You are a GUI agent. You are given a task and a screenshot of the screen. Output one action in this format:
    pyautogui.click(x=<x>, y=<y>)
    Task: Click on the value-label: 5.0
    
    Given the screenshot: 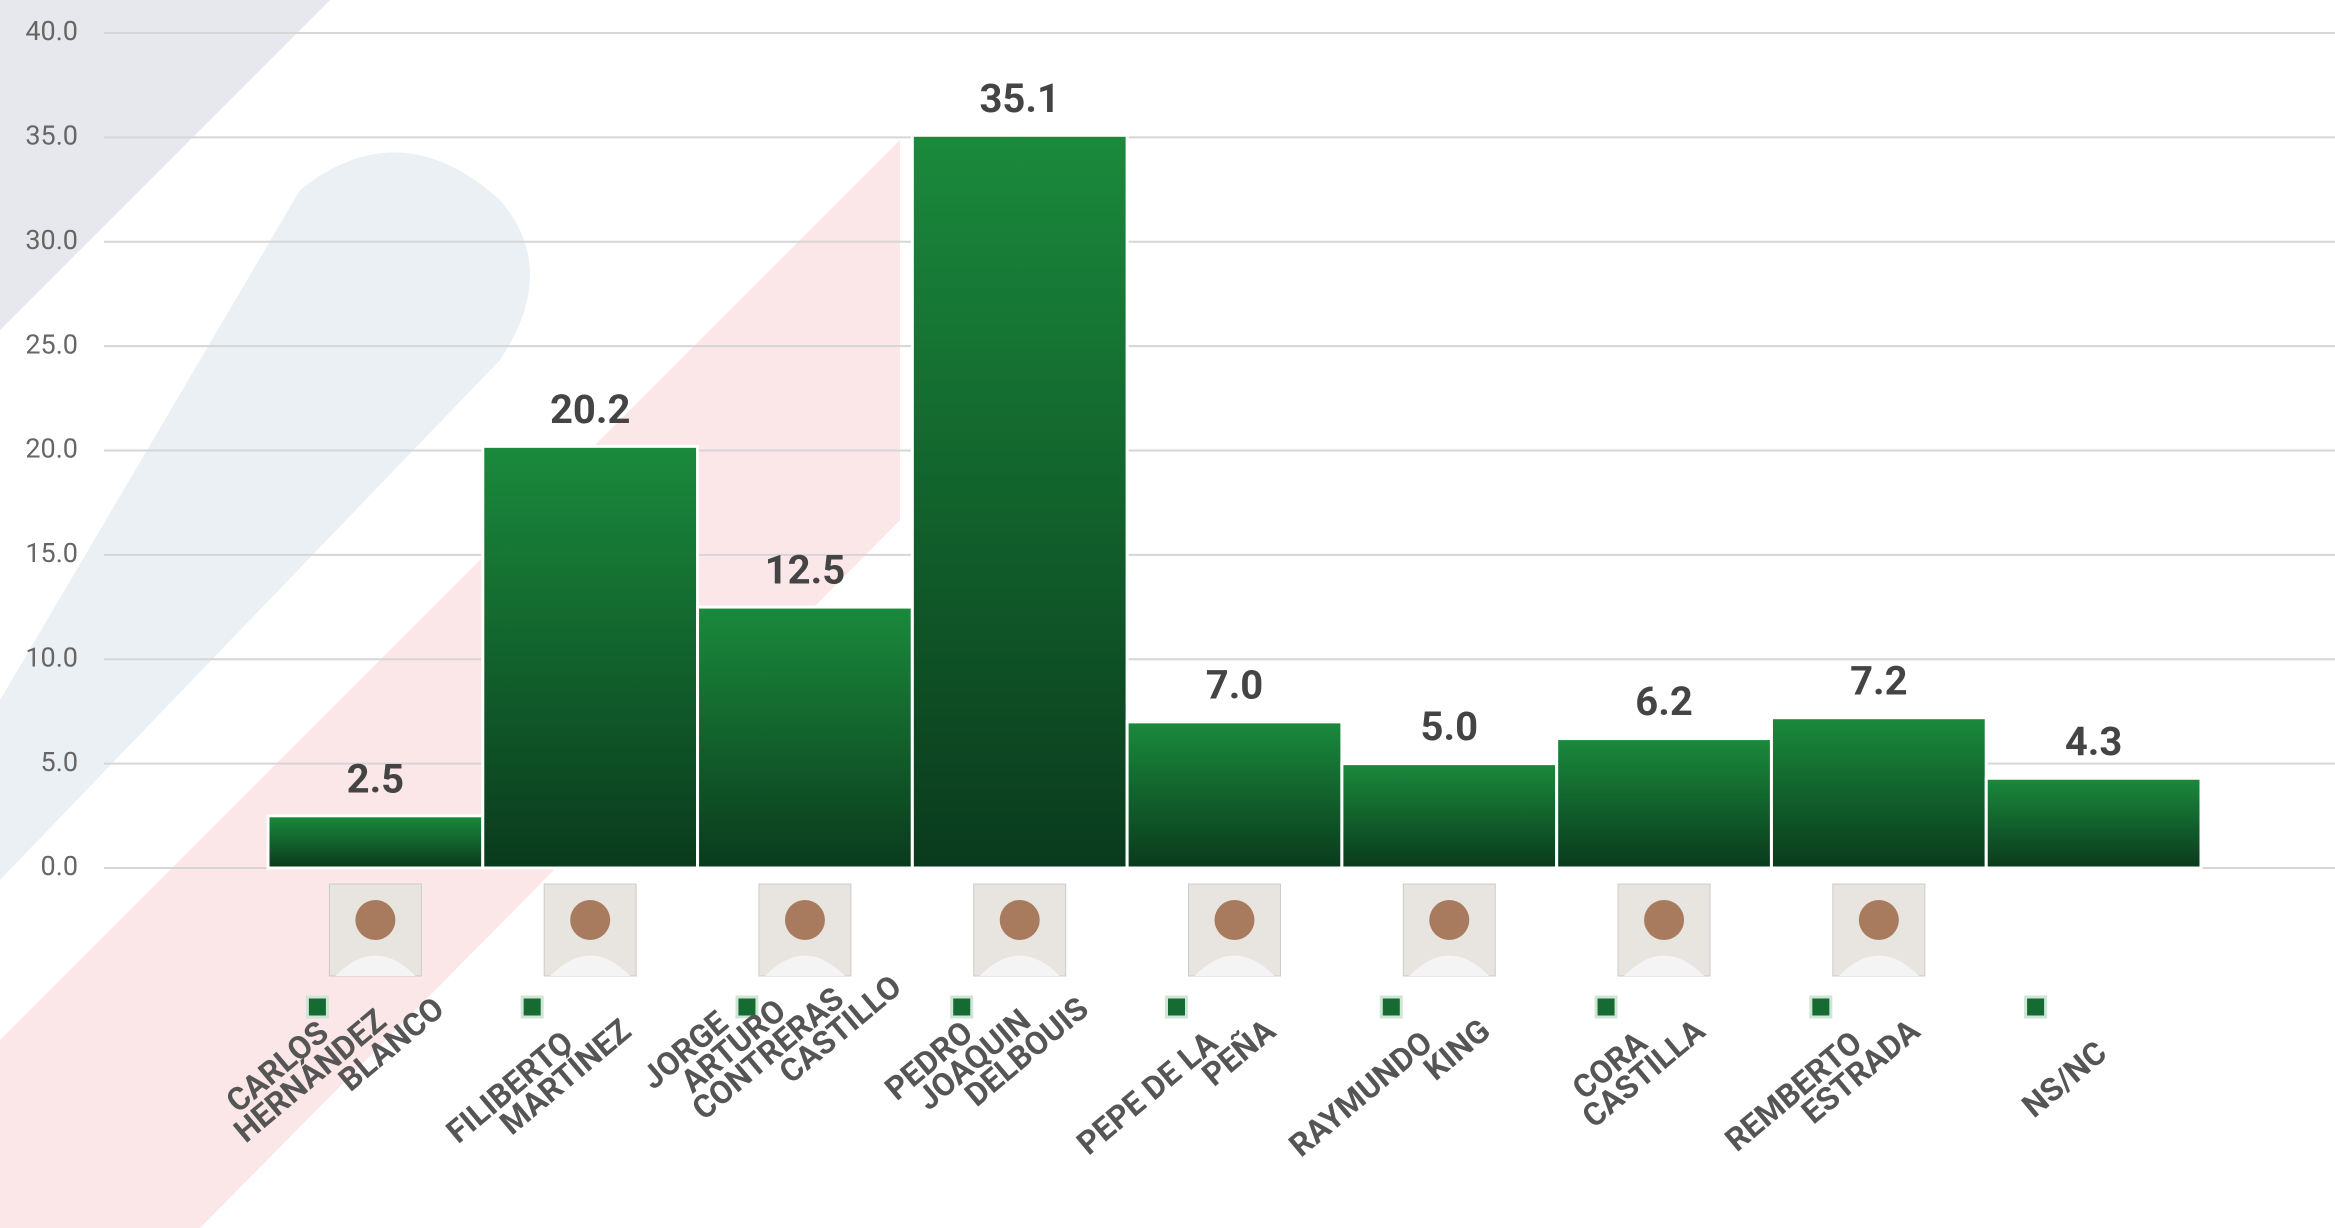 What is the action you would take?
    pyautogui.click(x=1450, y=726)
    